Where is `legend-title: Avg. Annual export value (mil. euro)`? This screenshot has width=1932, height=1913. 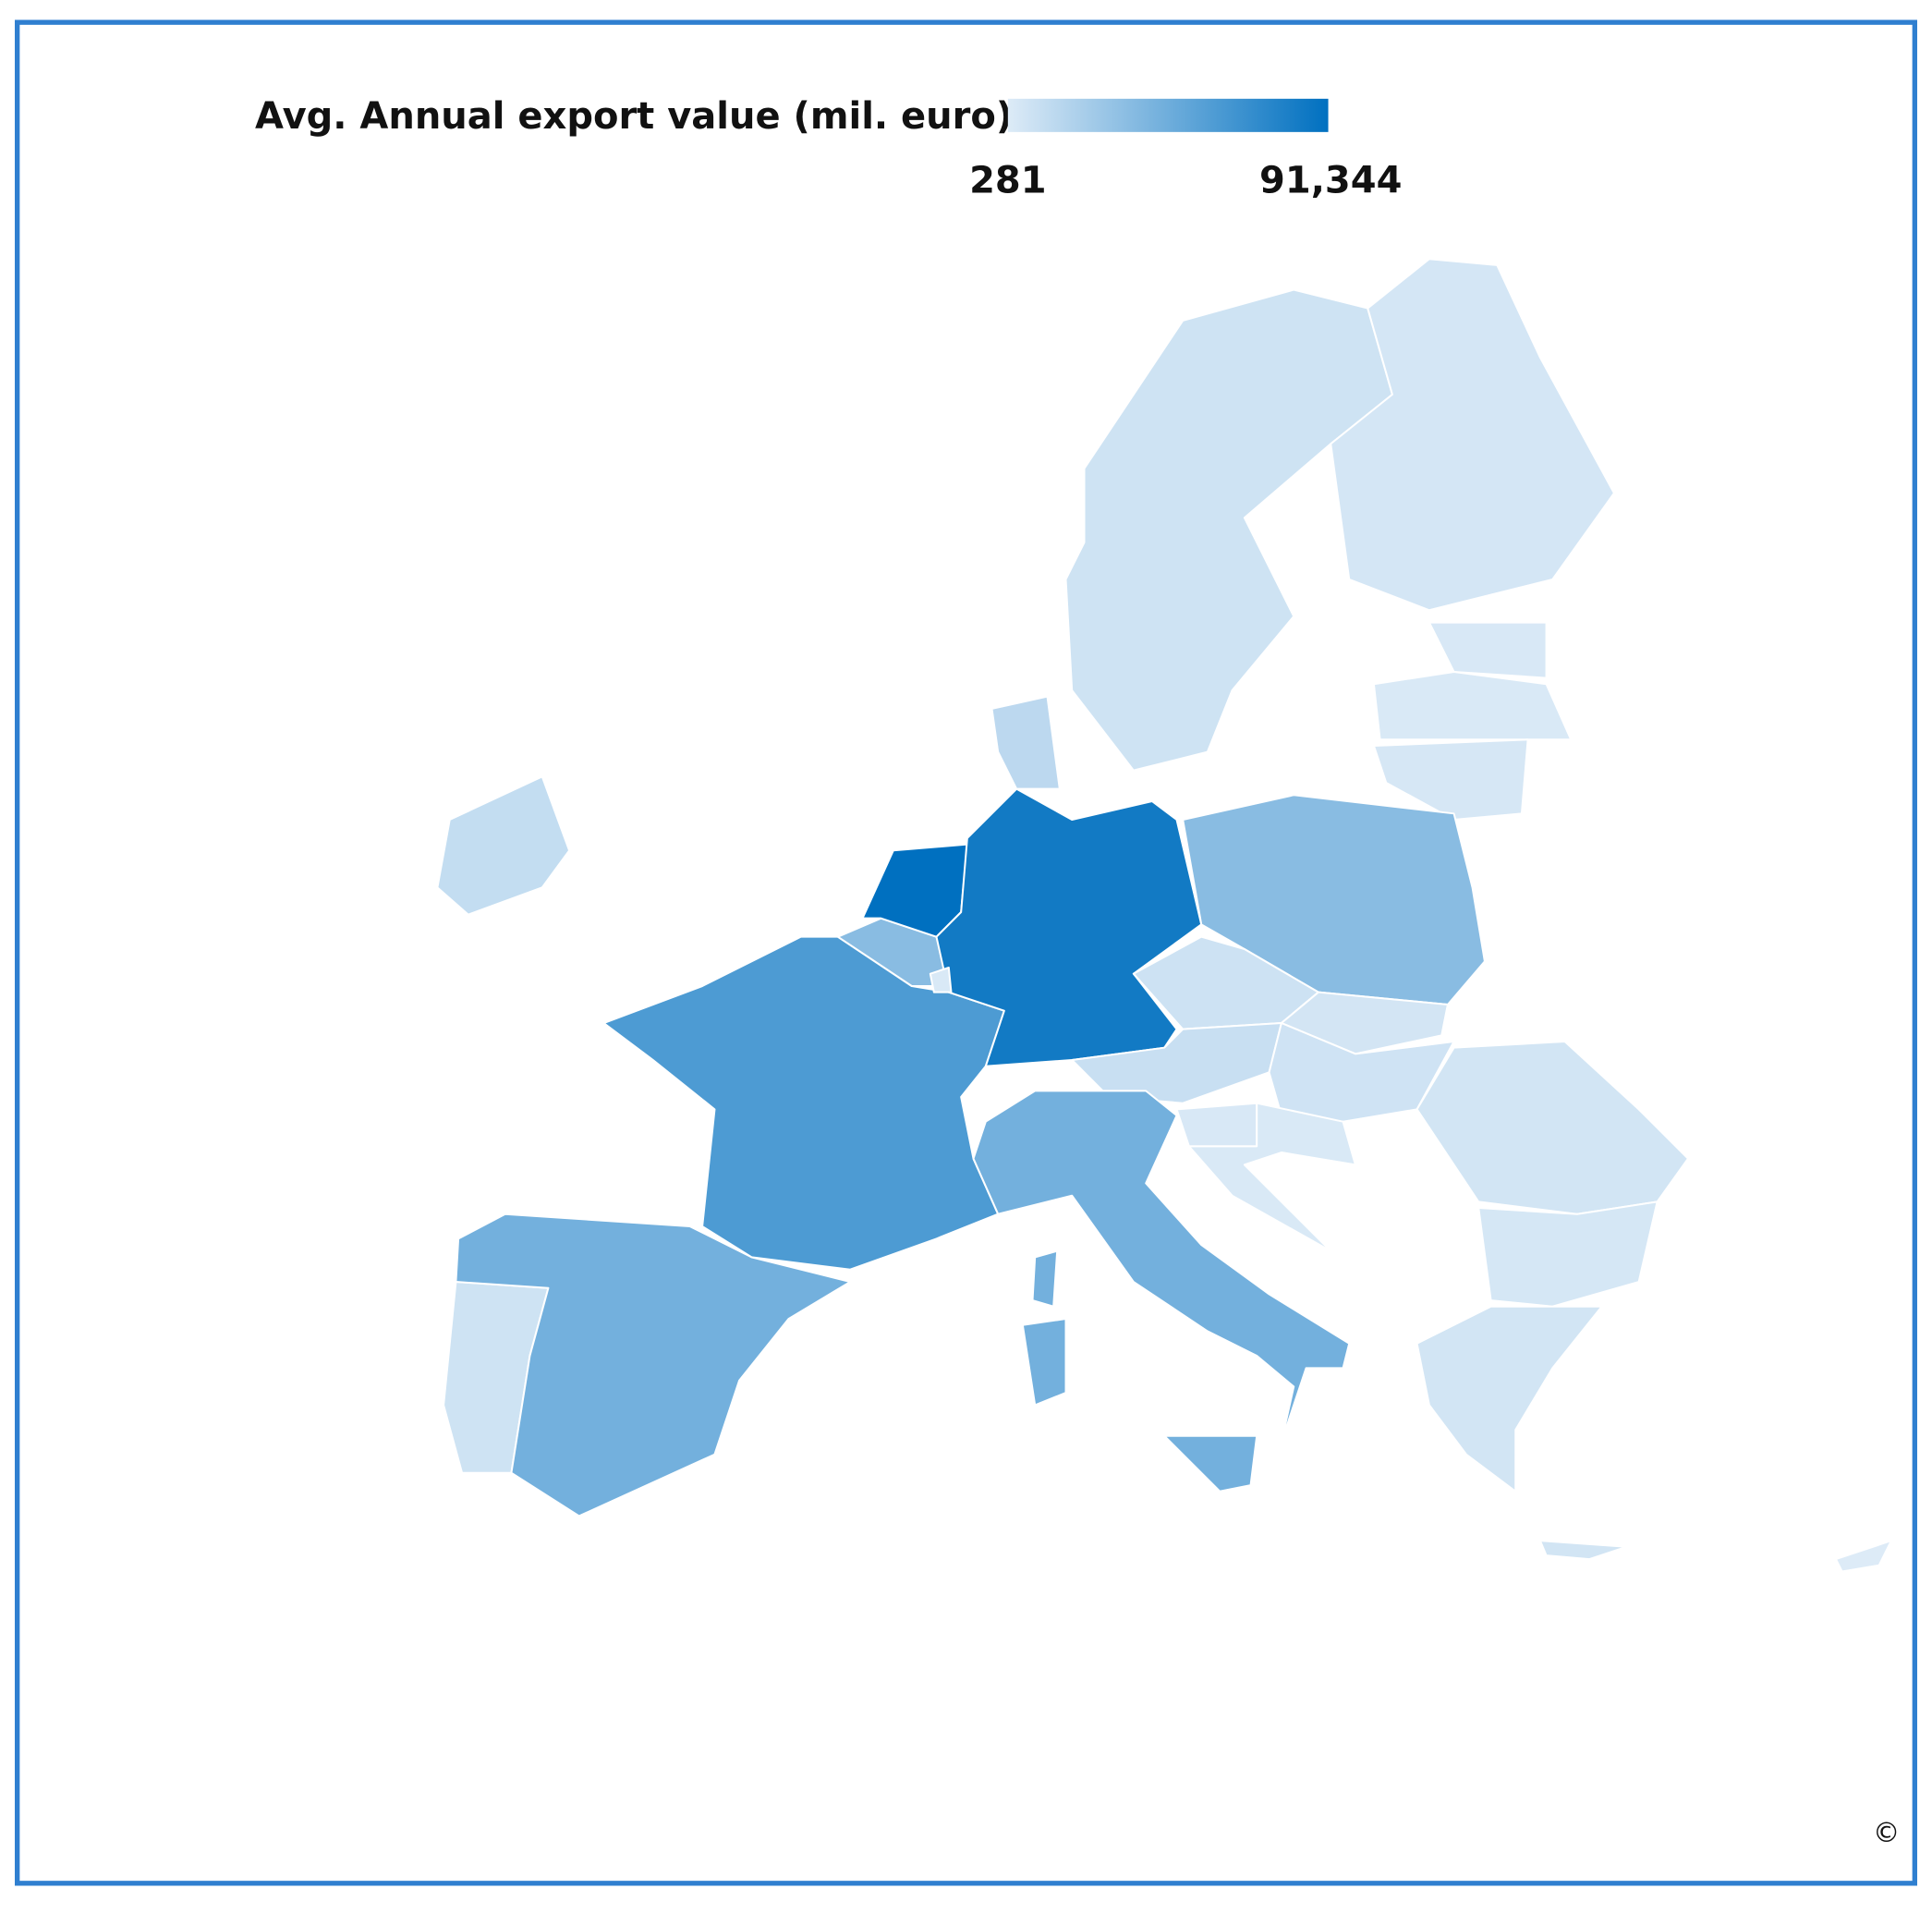
legend-title: Avg. Annual export value (mil. euro) is located at coordinates (634, 117).